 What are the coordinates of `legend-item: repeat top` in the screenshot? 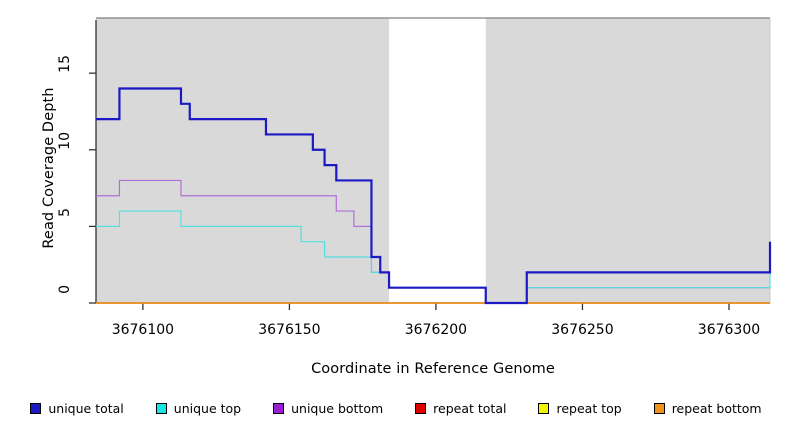 It's located at (580, 408).